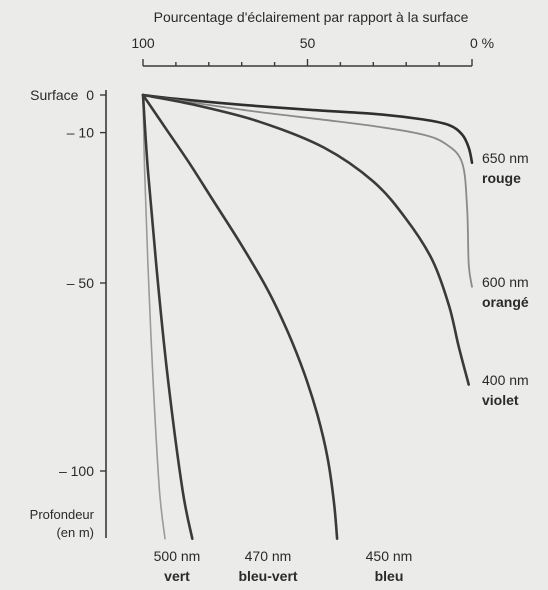 The width and height of the screenshot is (548, 590). I want to click on series-wavelength-label: 650 nm, so click(505, 158).